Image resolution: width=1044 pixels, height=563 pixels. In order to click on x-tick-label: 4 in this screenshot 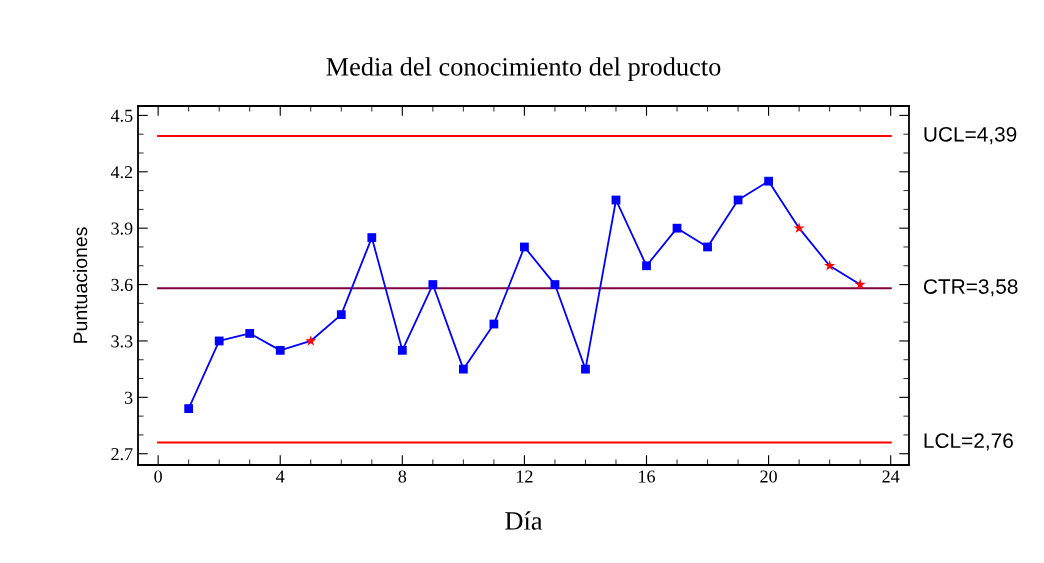, I will do `click(280, 476)`.